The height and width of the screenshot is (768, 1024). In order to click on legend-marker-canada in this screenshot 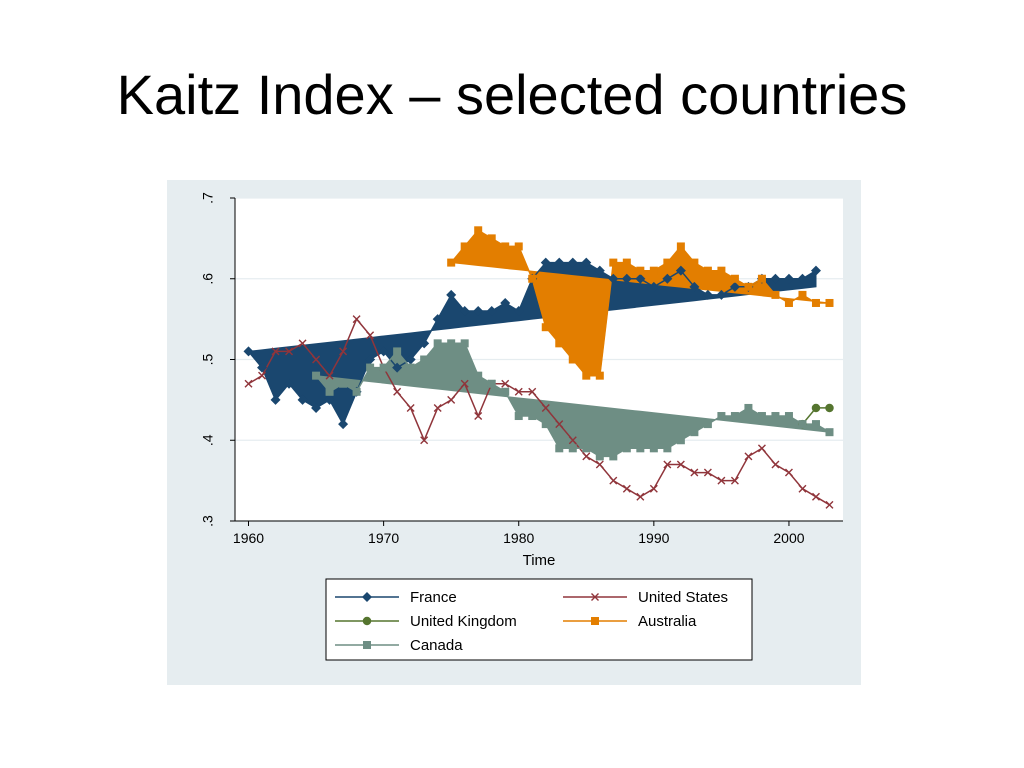, I will do `click(367, 645)`.